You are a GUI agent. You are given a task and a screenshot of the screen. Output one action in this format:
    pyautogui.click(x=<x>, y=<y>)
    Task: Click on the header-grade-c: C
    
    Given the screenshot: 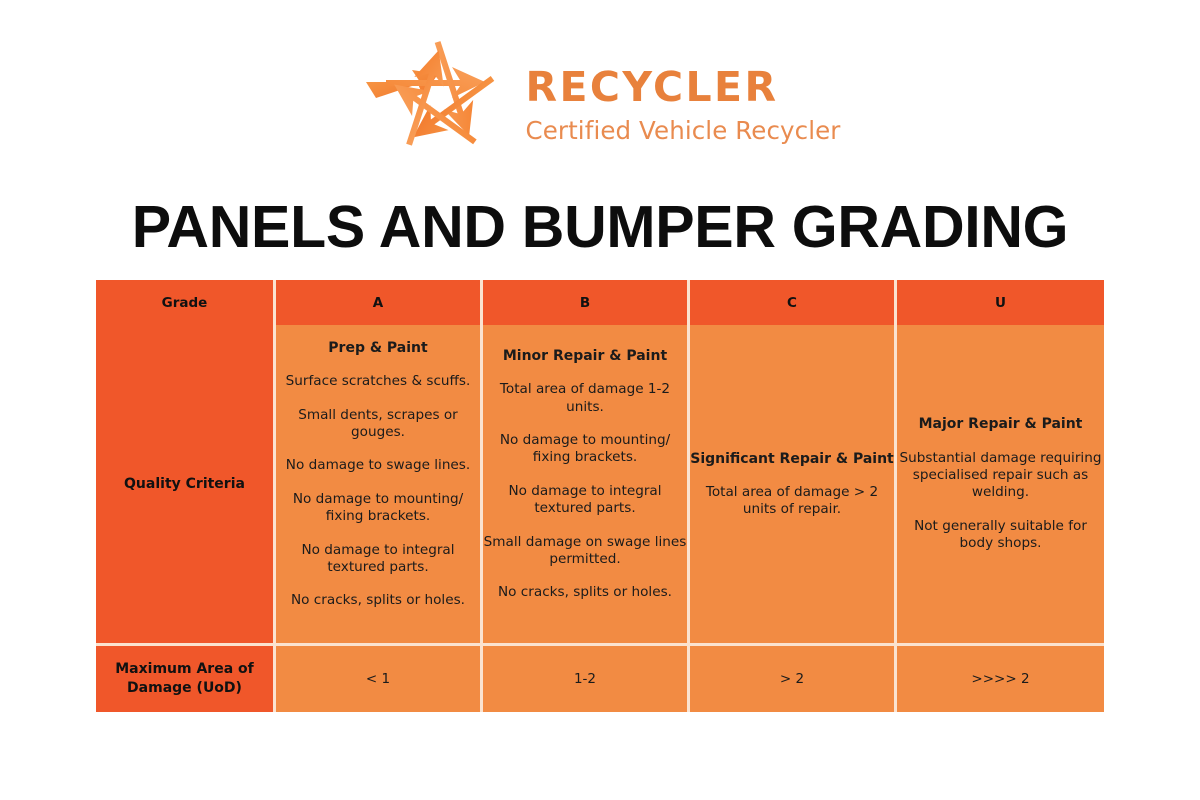 What is the action you would take?
    pyautogui.click(x=793, y=302)
    